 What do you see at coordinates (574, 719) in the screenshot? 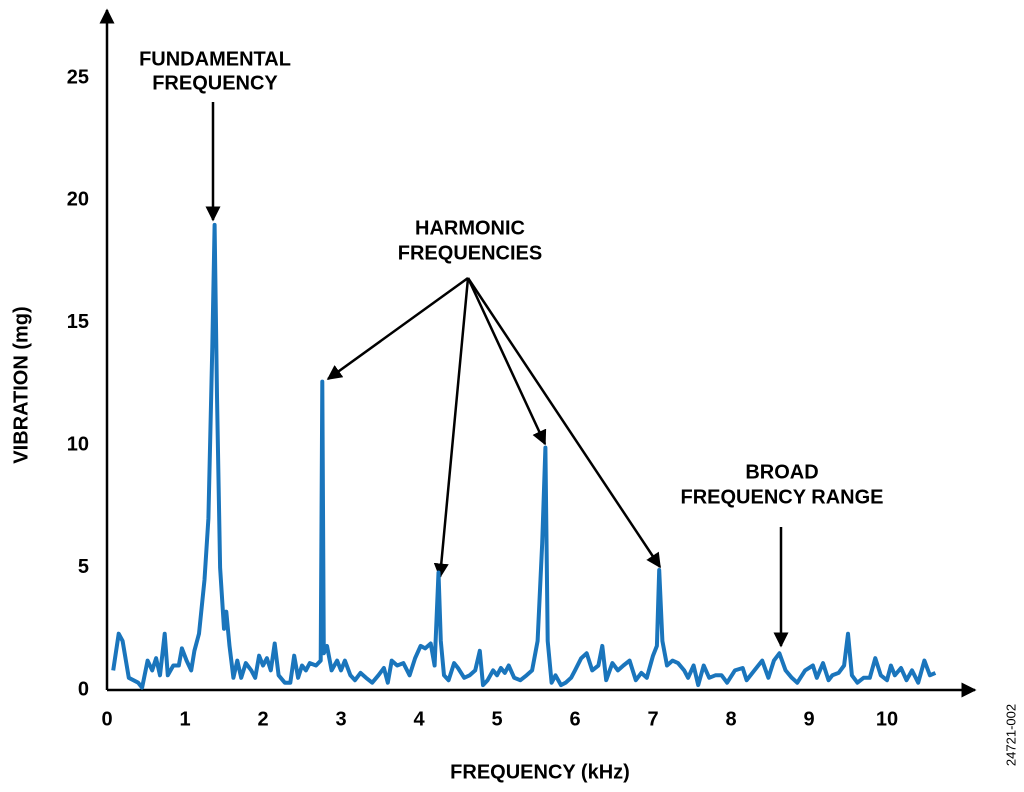
I see `x-tick-label: 6` at bounding box center [574, 719].